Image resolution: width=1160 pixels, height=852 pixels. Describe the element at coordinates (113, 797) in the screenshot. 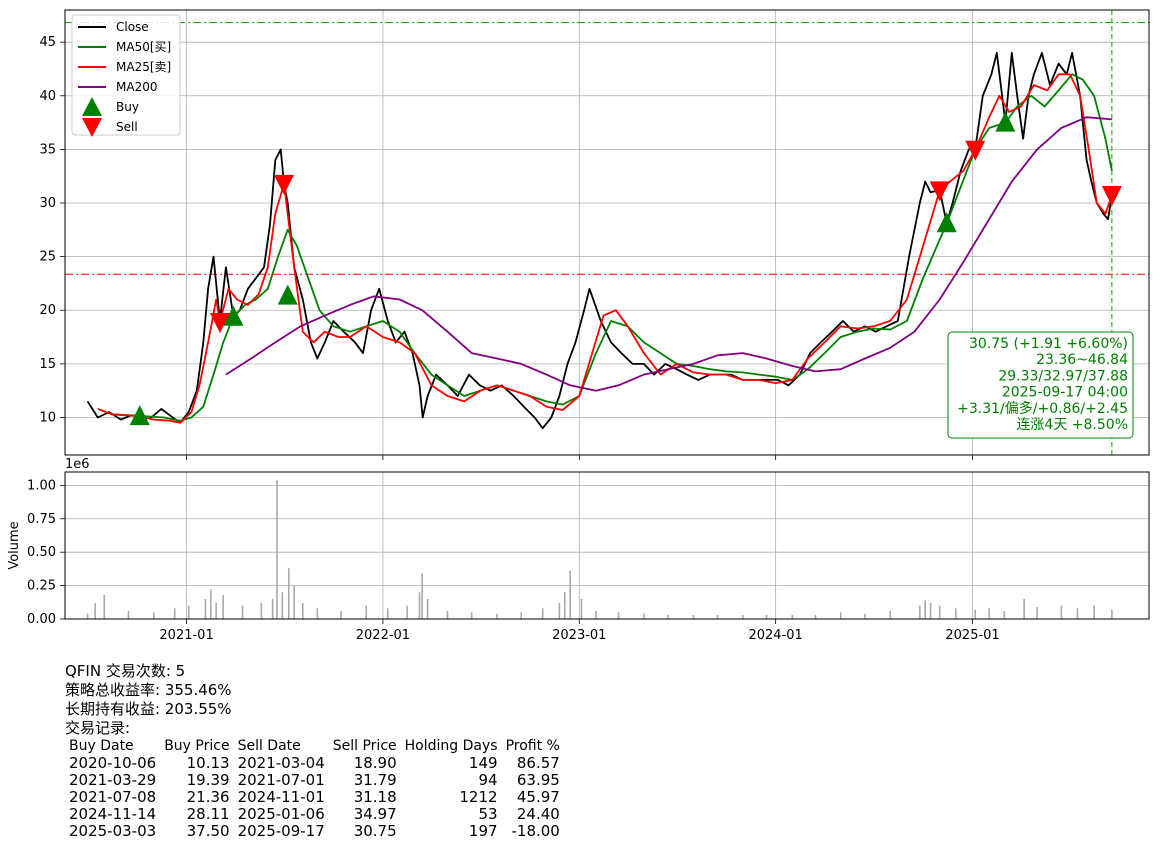

I see `cell-buy-date: 2021-07-08` at that location.